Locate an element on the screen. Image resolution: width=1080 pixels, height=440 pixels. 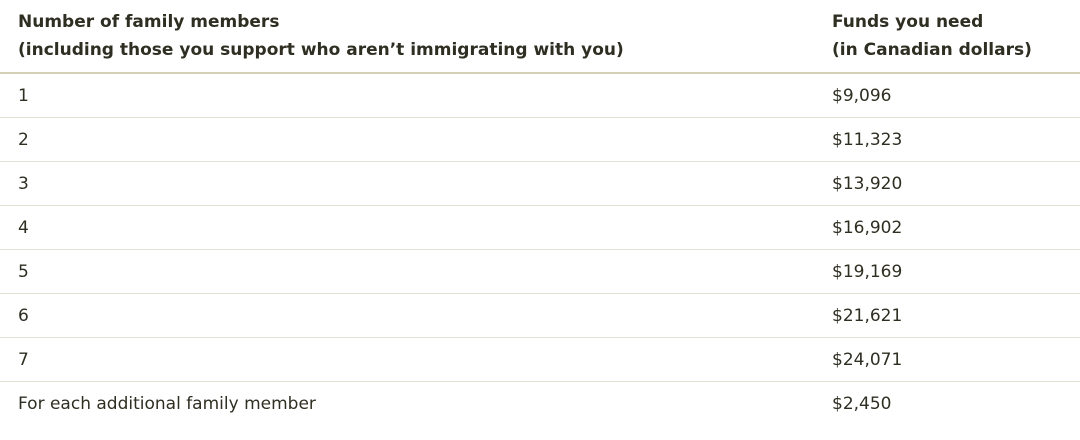
table-cell: $24,071 is located at coordinates (947, 359).